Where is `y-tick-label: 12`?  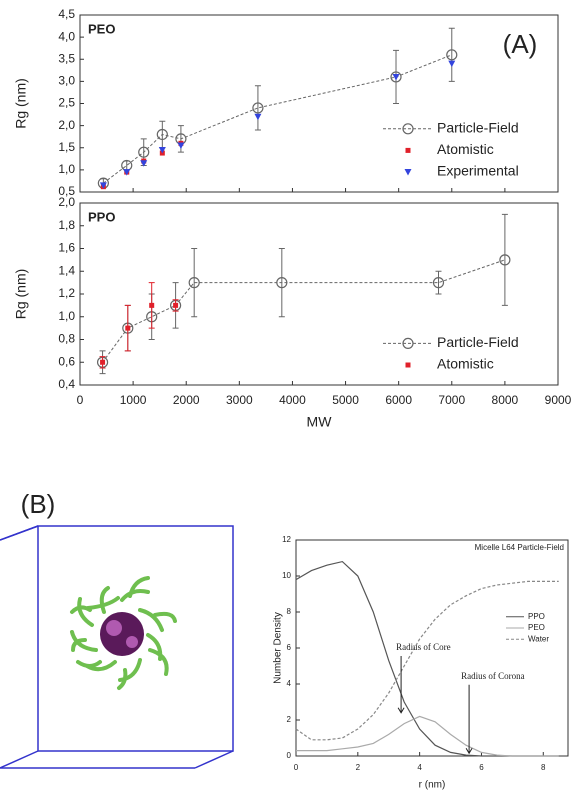 y-tick-label: 12 is located at coordinates (286, 539).